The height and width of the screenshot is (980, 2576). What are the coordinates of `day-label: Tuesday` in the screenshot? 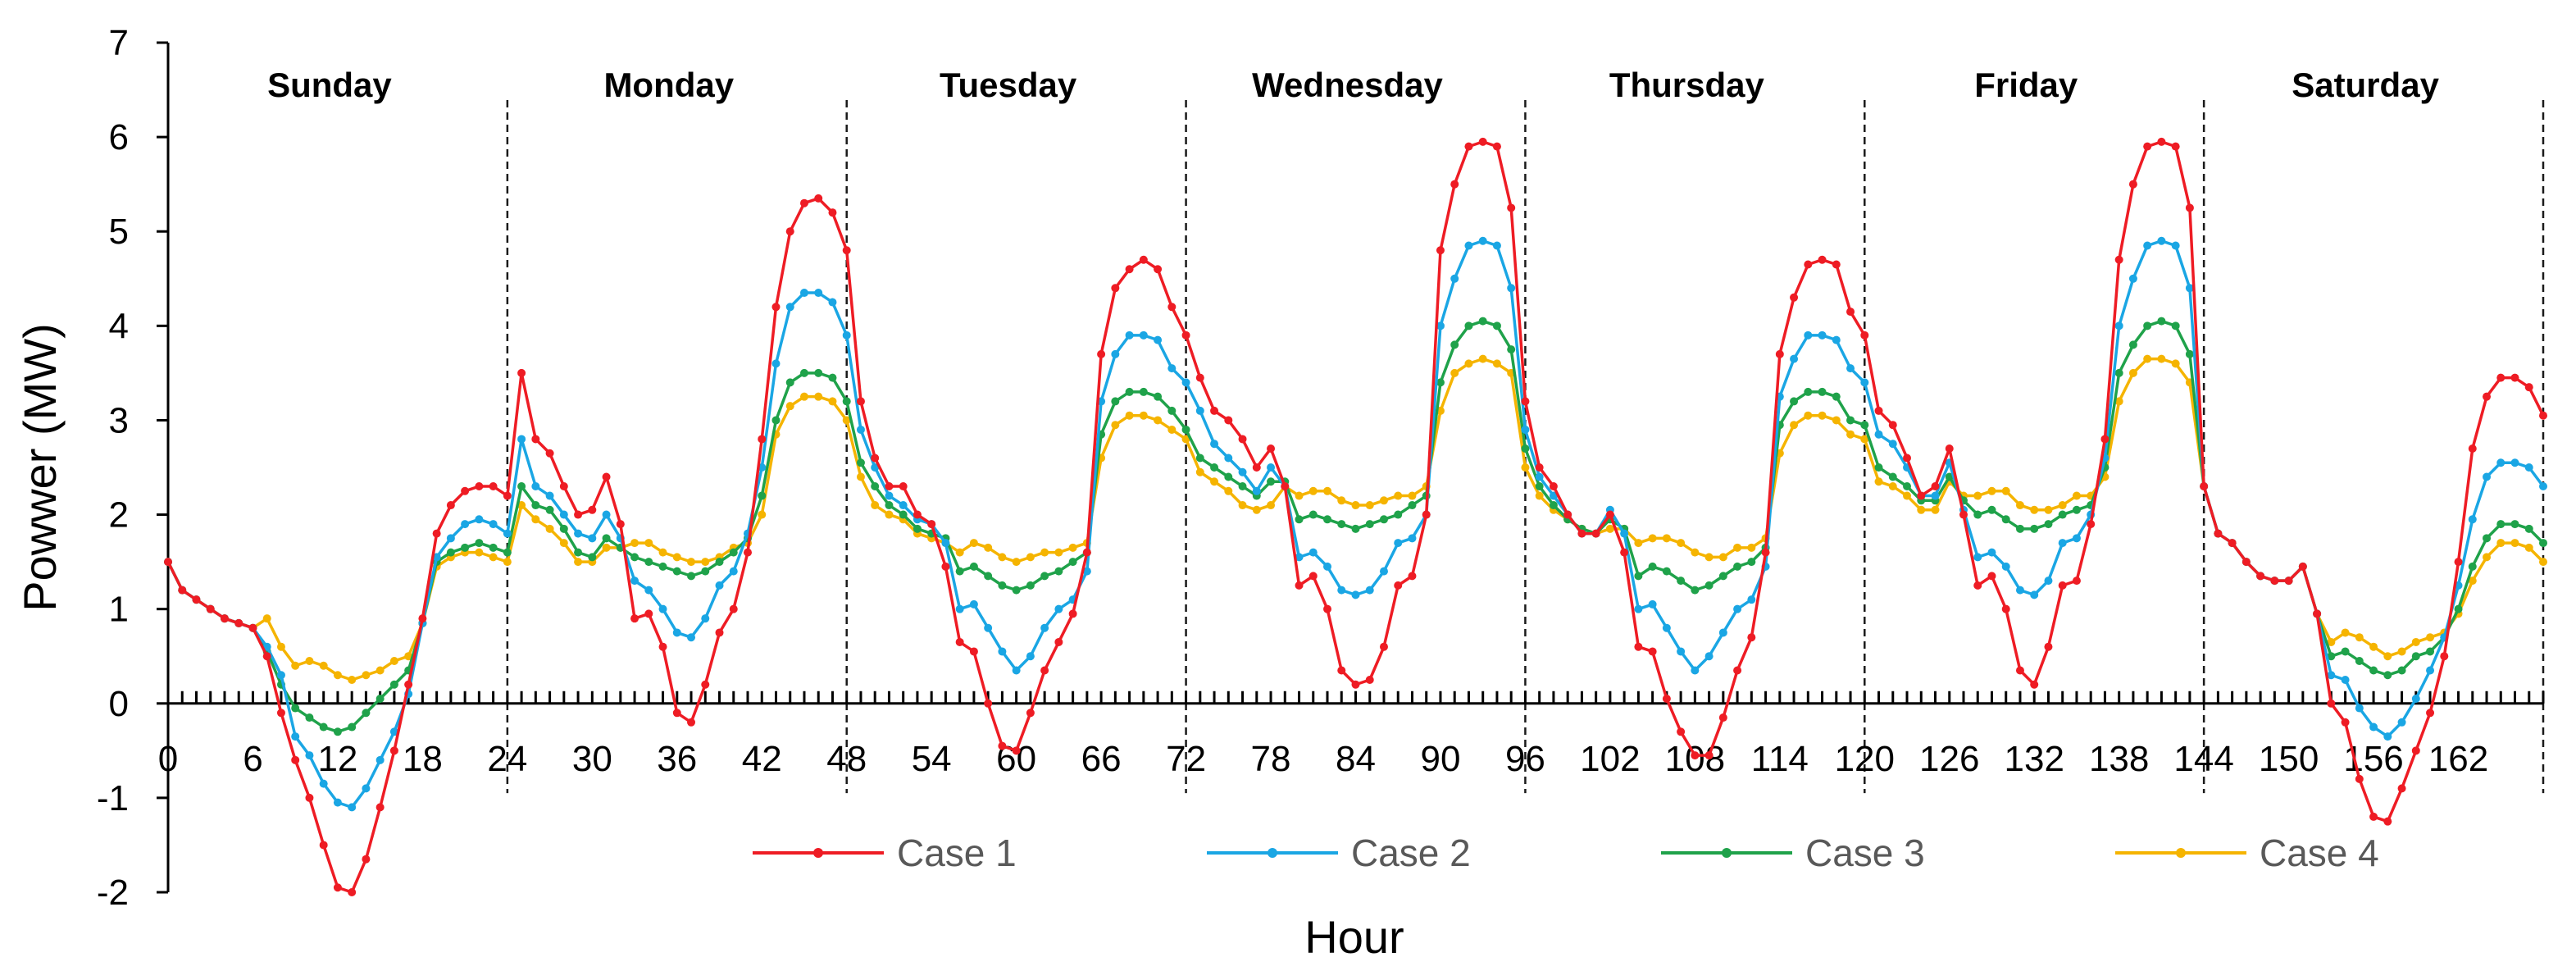 It's located at (1008, 85).